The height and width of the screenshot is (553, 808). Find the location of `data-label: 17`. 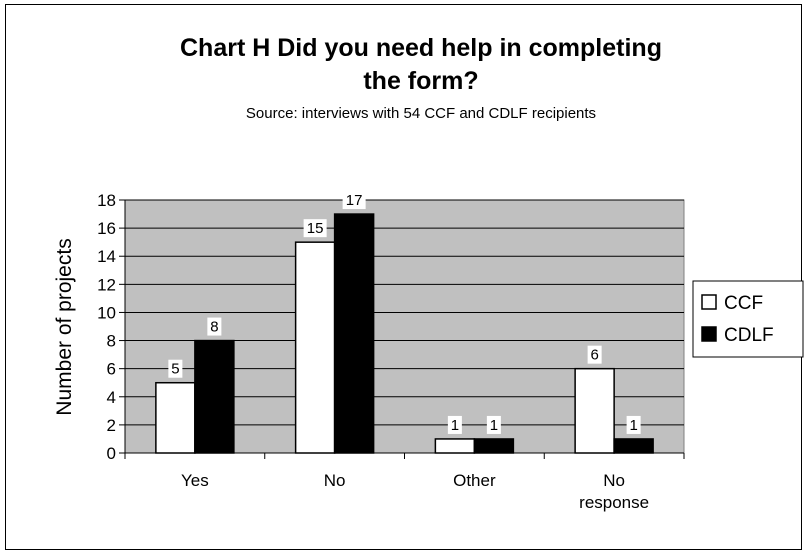

data-label: 17 is located at coordinates (354, 200).